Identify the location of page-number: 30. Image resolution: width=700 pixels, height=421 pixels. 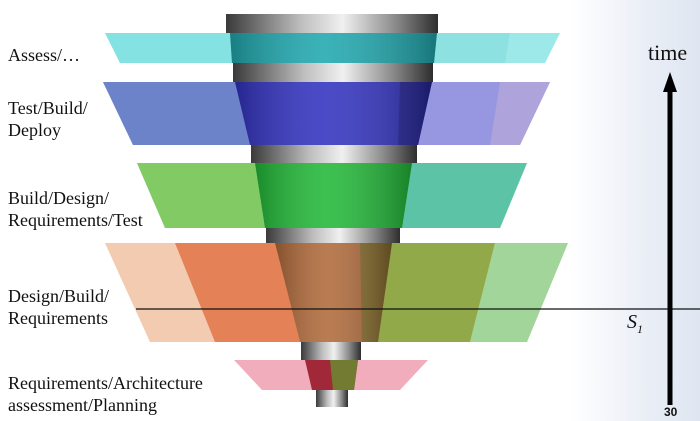
(671, 412).